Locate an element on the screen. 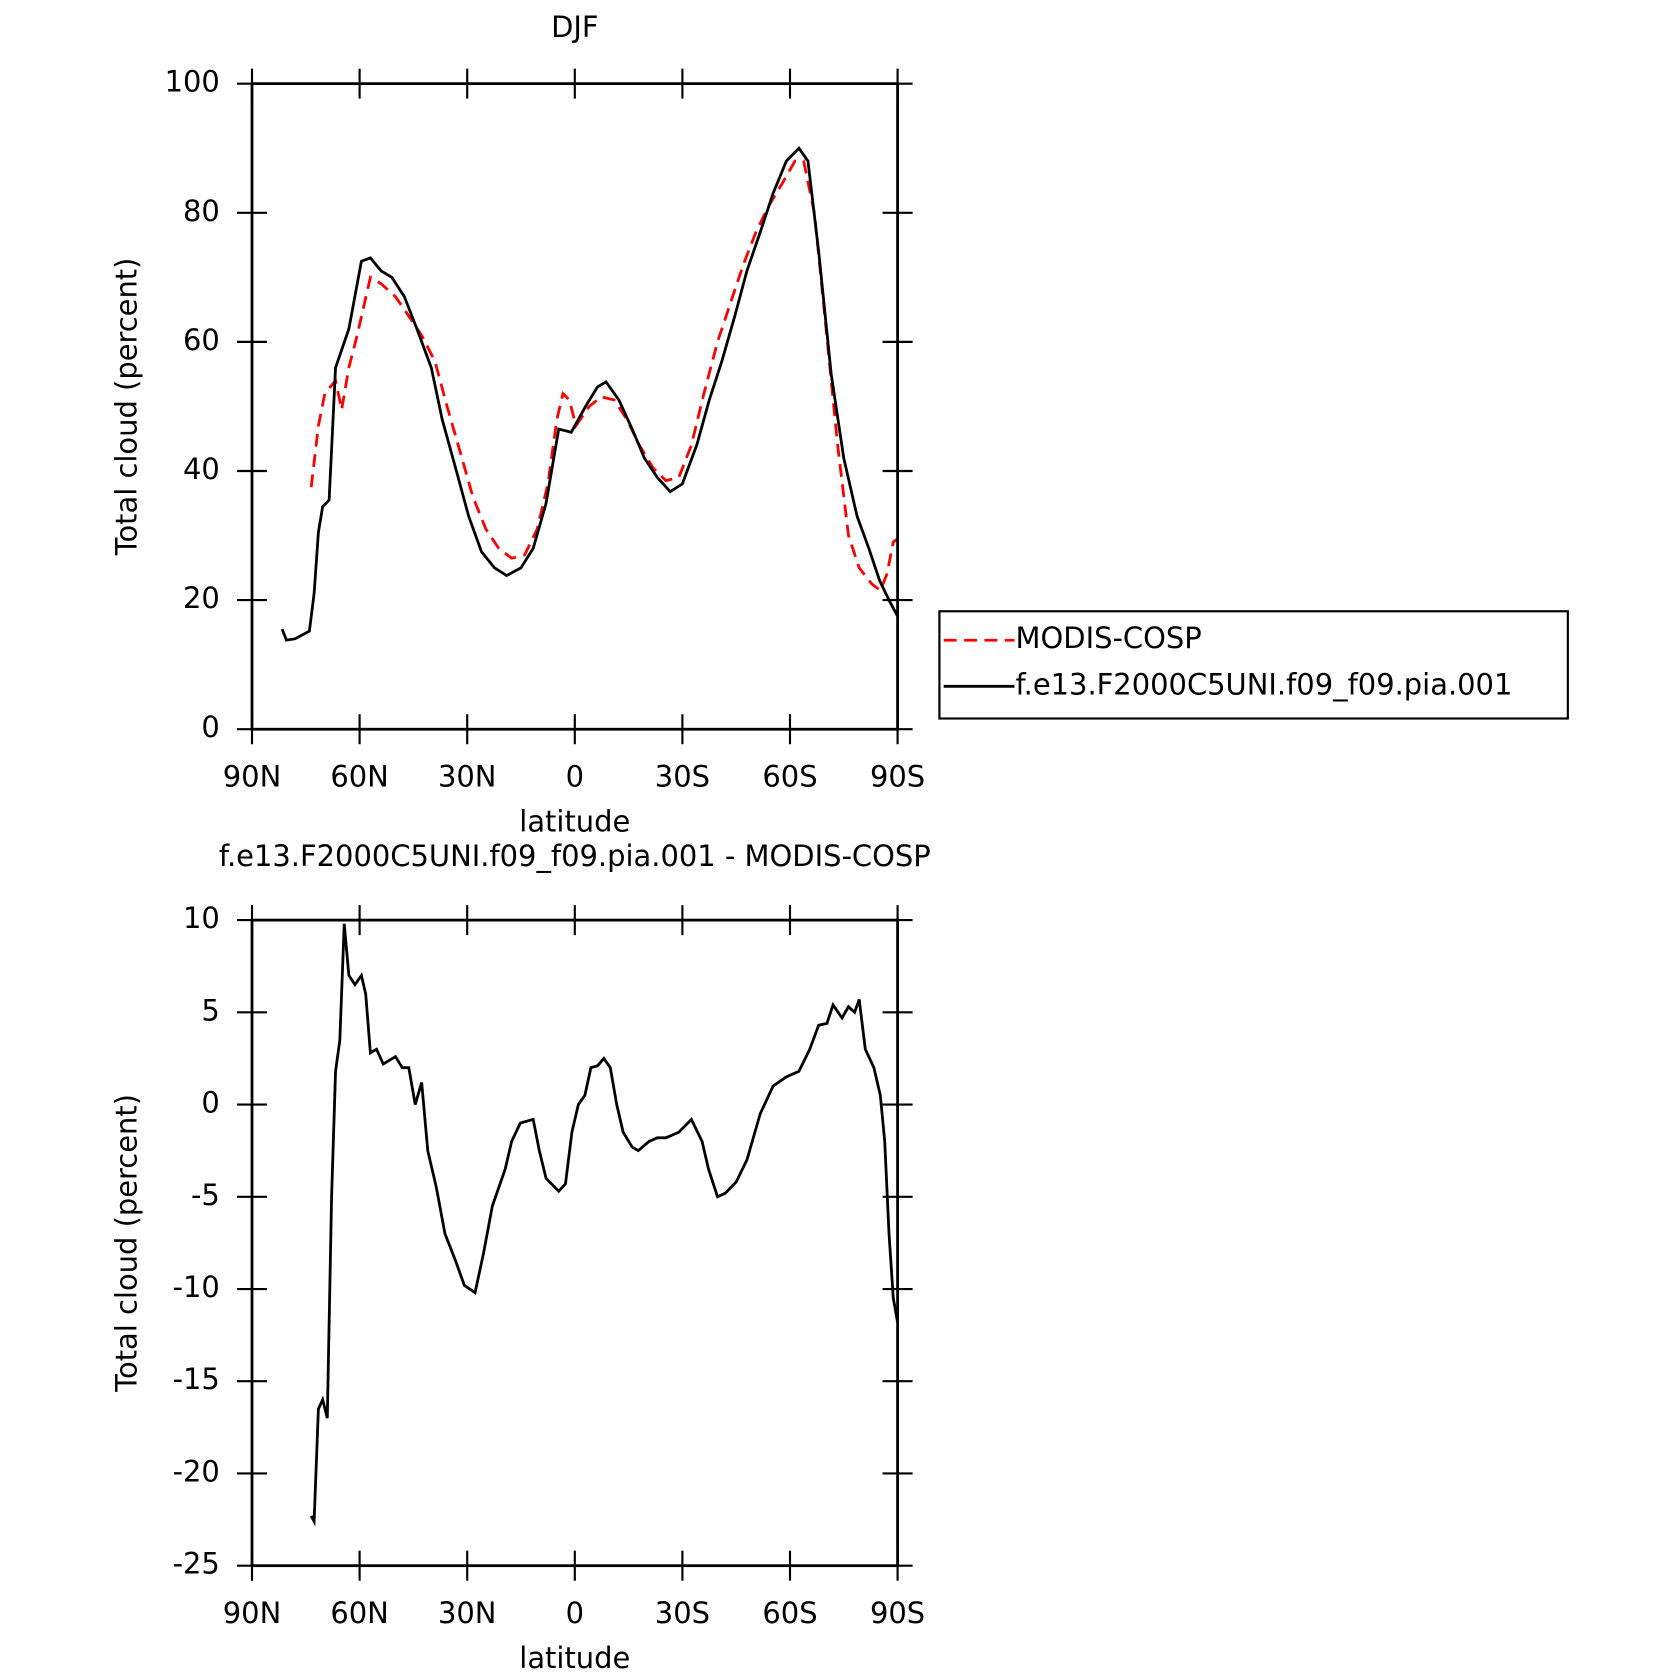 The height and width of the screenshot is (1674, 1669). legend-label: MODIS-COSP is located at coordinates (1109, 638).